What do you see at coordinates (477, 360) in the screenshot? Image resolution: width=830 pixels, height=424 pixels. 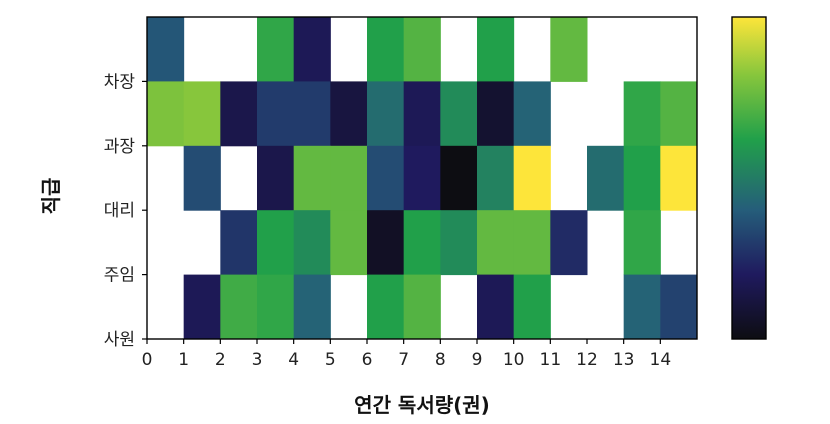 I see `x-tick-label: 9` at bounding box center [477, 360].